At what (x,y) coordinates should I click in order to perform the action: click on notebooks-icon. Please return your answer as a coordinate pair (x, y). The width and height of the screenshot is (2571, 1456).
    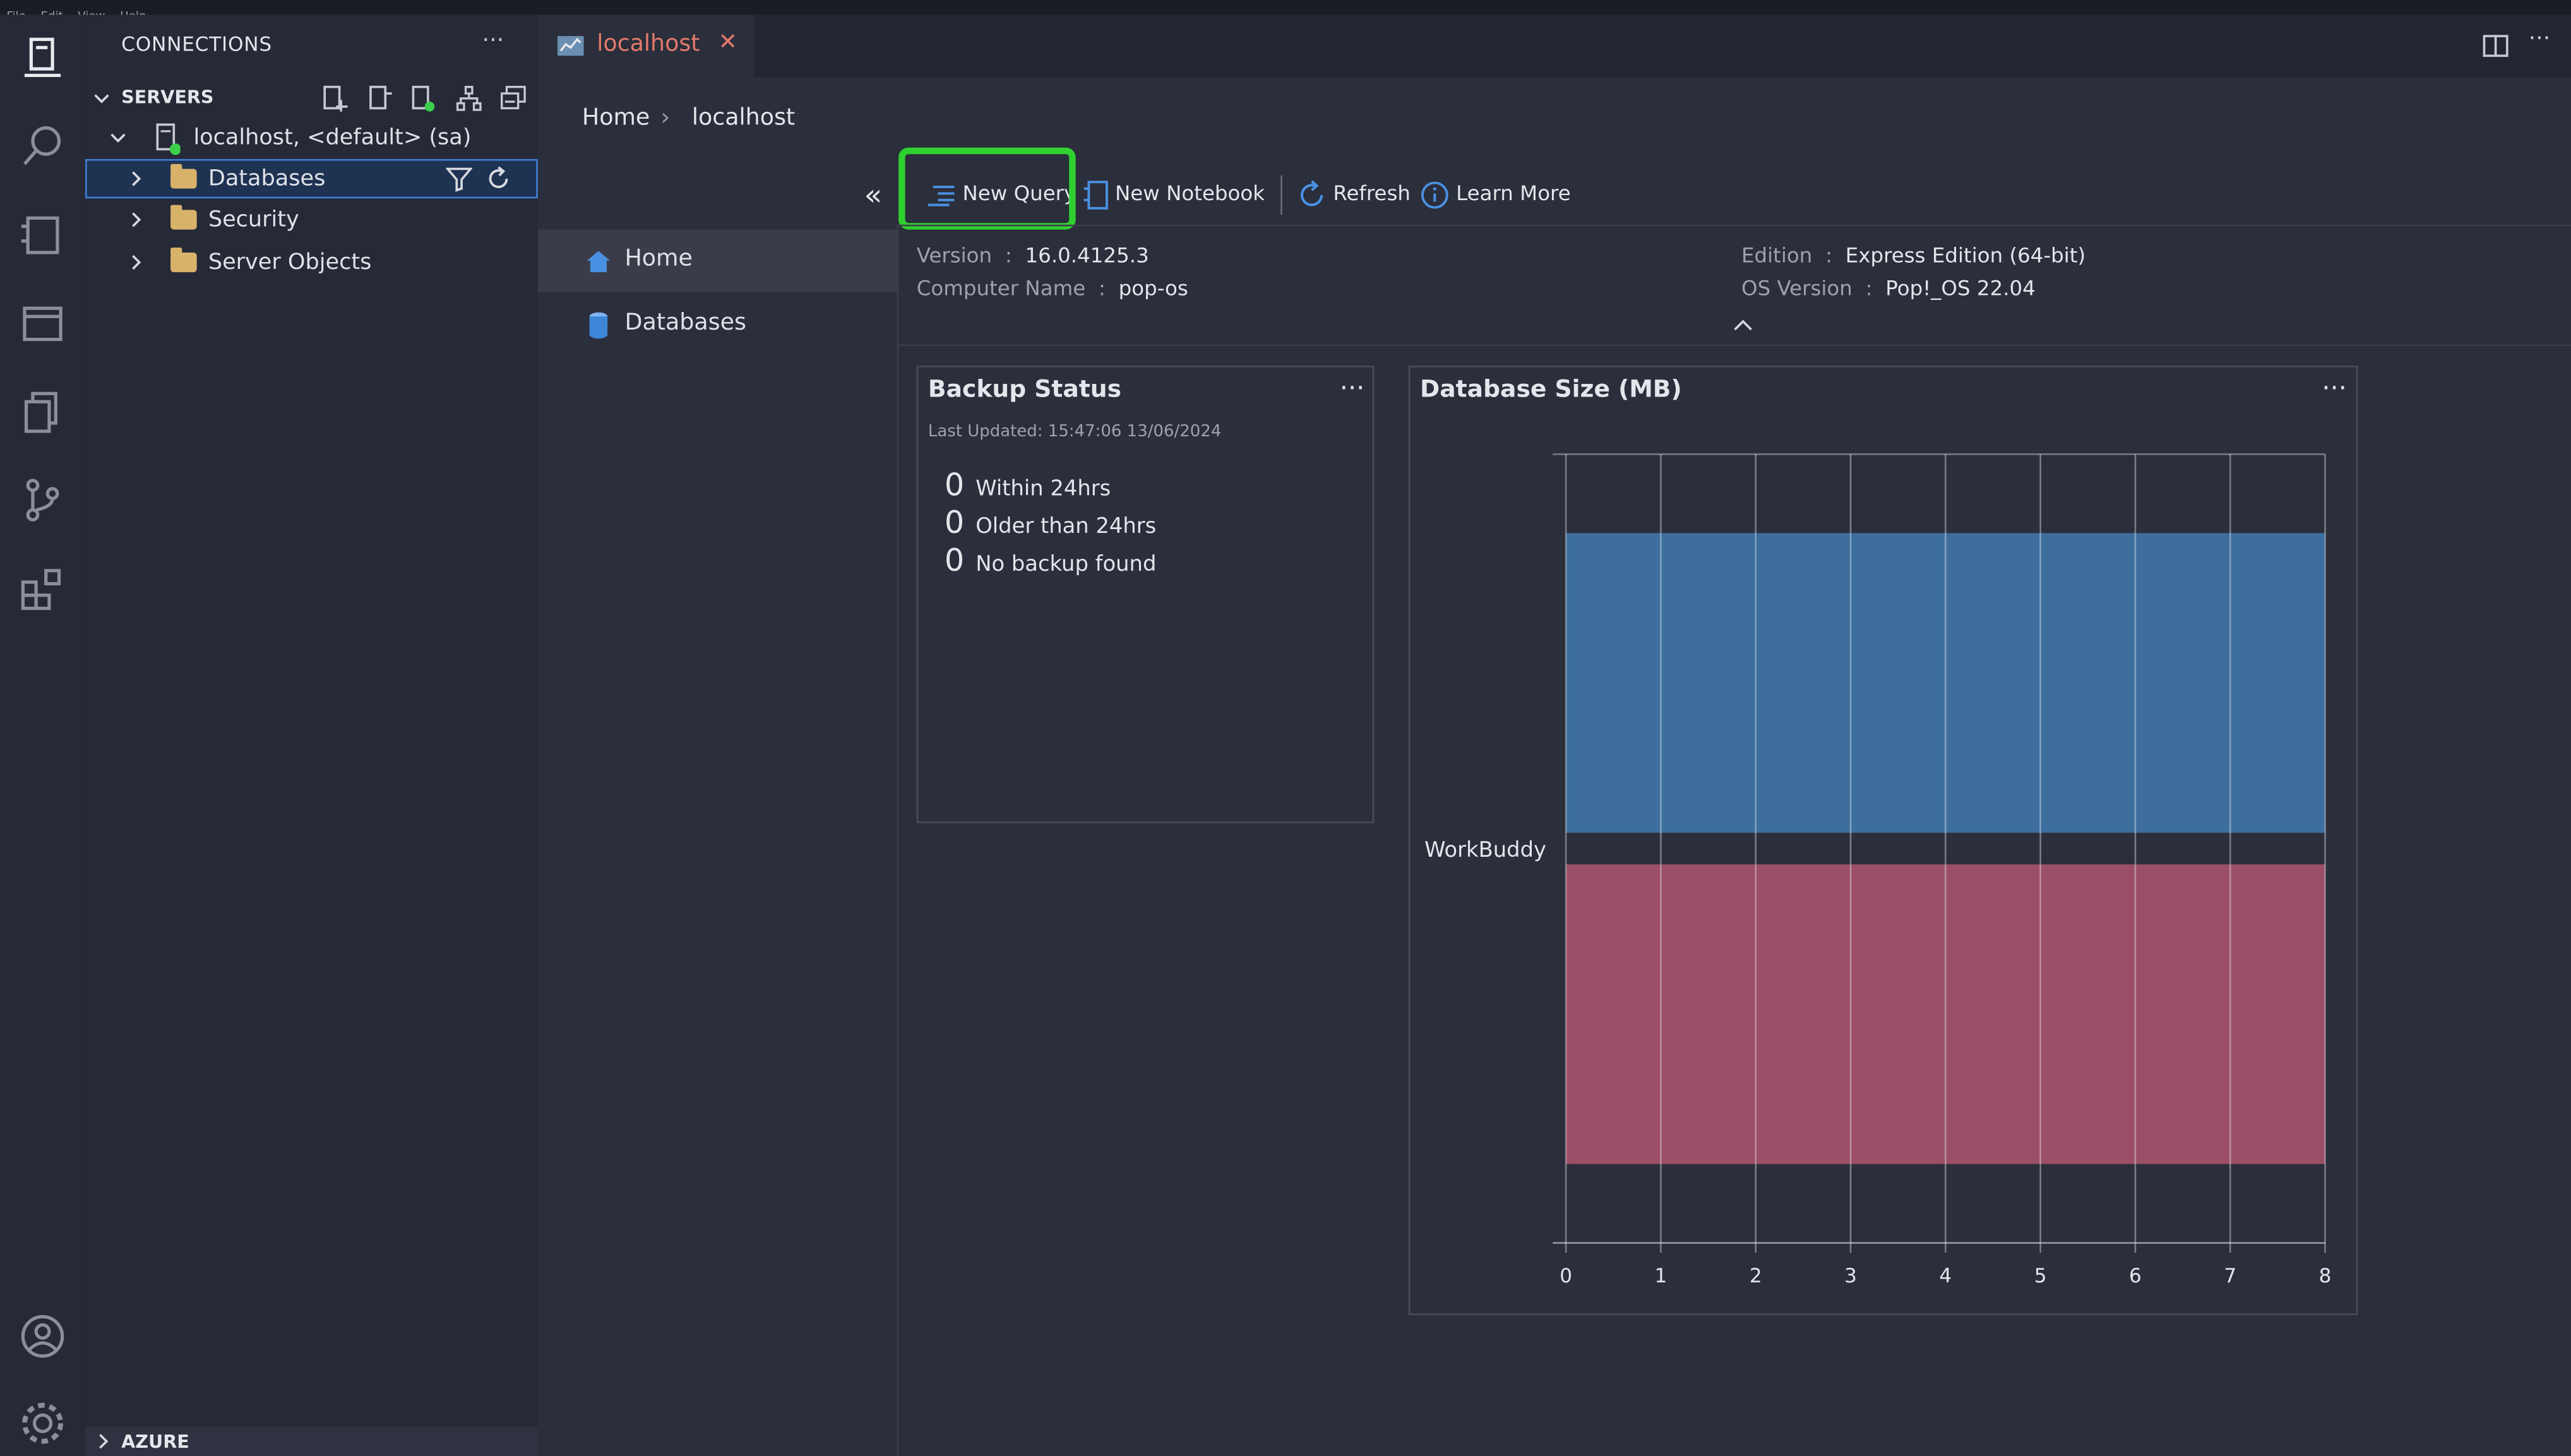
    Looking at the image, I should click on (42, 234).